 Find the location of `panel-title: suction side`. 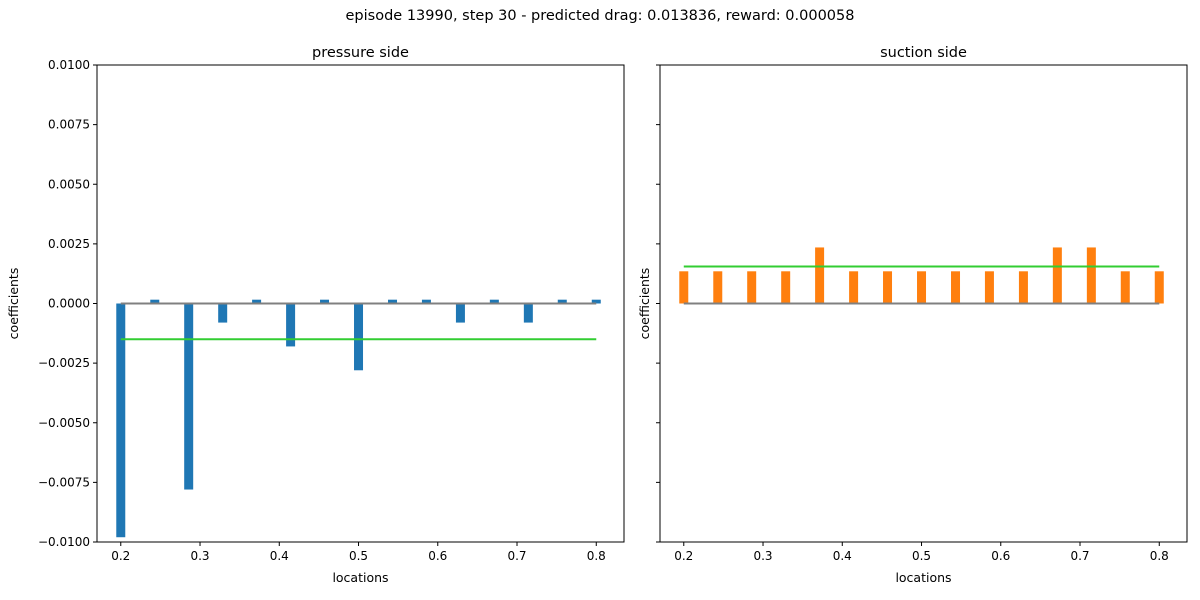

panel-title: suction side is located at coordinates (923, 53).